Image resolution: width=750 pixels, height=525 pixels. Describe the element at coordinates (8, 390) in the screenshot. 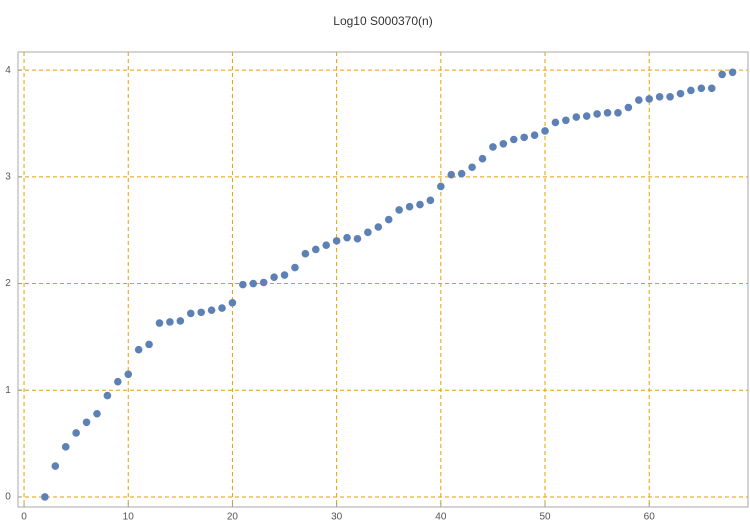

I see `y-tick-label: 1` at that location.